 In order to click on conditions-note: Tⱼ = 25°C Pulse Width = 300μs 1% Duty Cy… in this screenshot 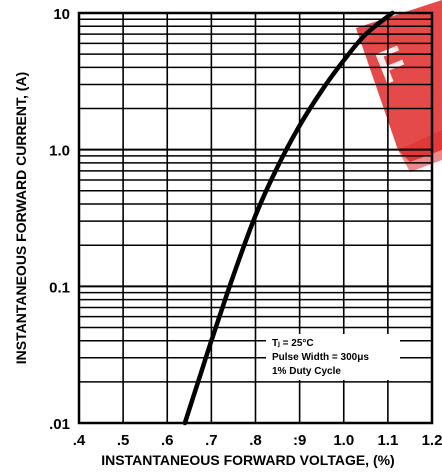, I will do `click(333, 357)`.